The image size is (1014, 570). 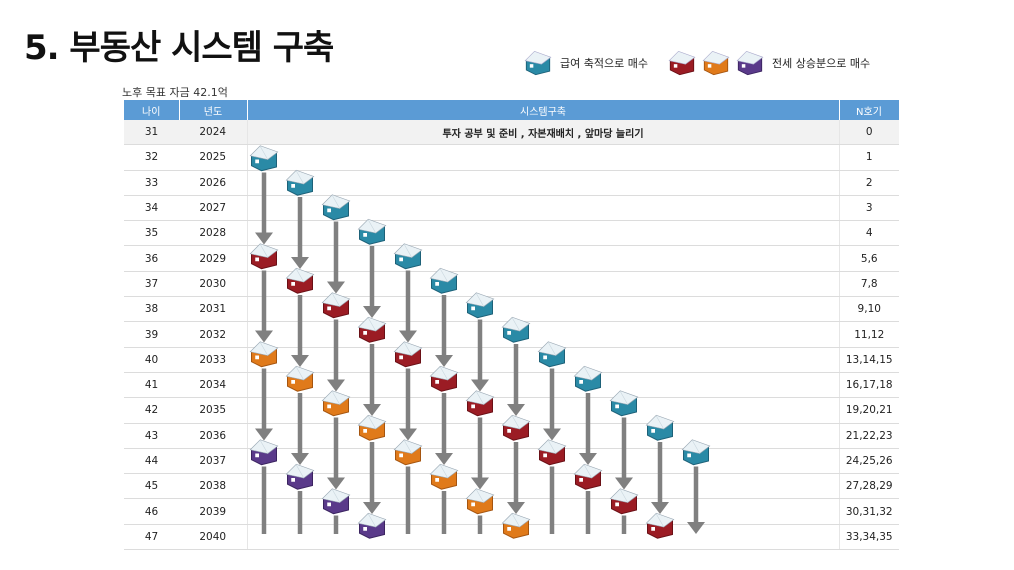 What do you see at coordinates (151, 309) in the screenshot?
I see `cell-age: 38` at bounding box center [151, 309].